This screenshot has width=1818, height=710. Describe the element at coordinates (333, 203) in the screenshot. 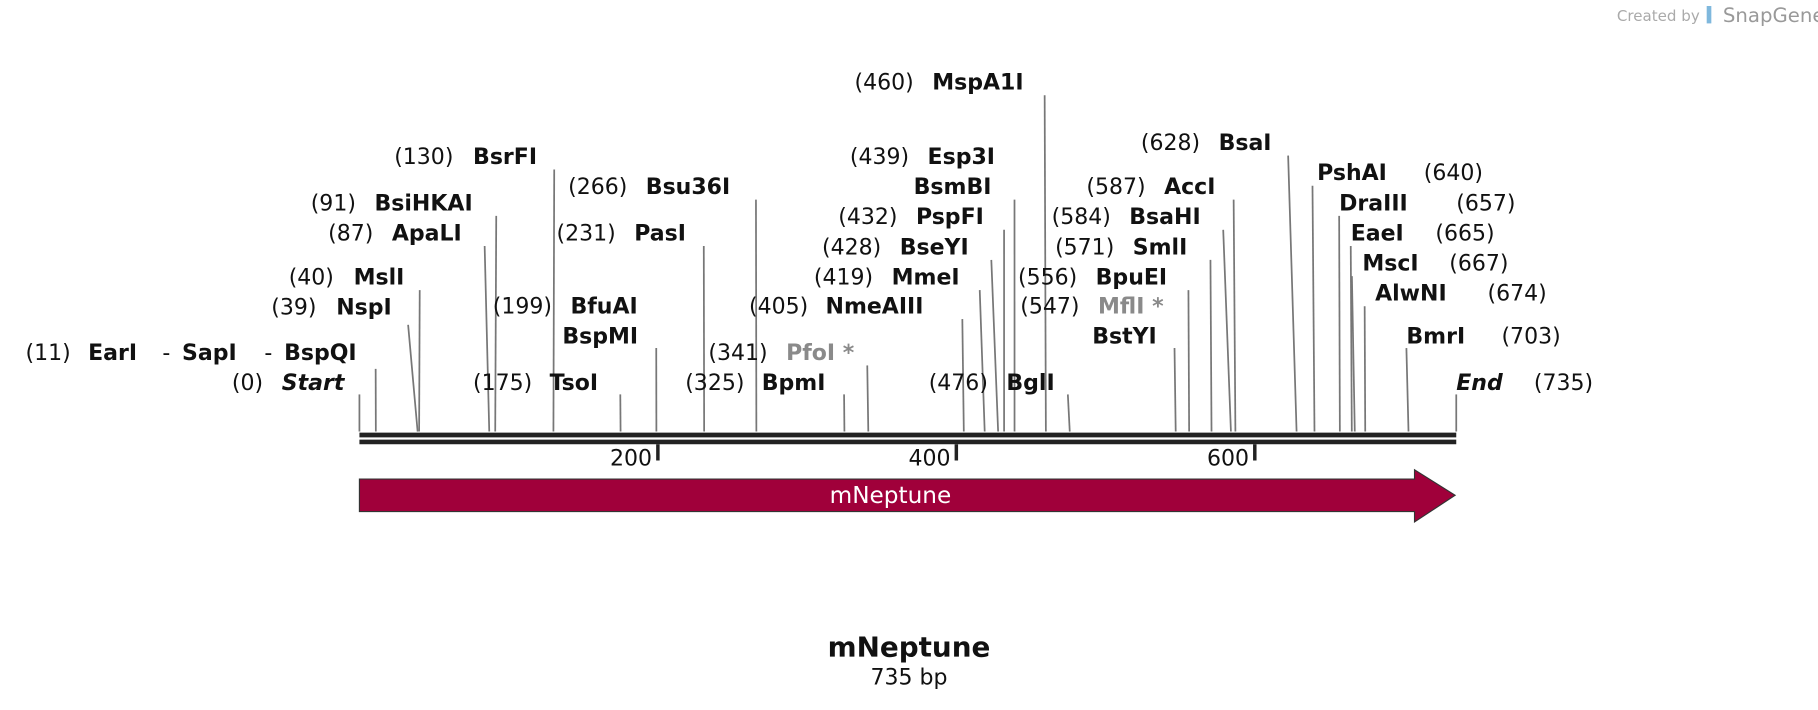

I see `site-position: (91)` at that location.